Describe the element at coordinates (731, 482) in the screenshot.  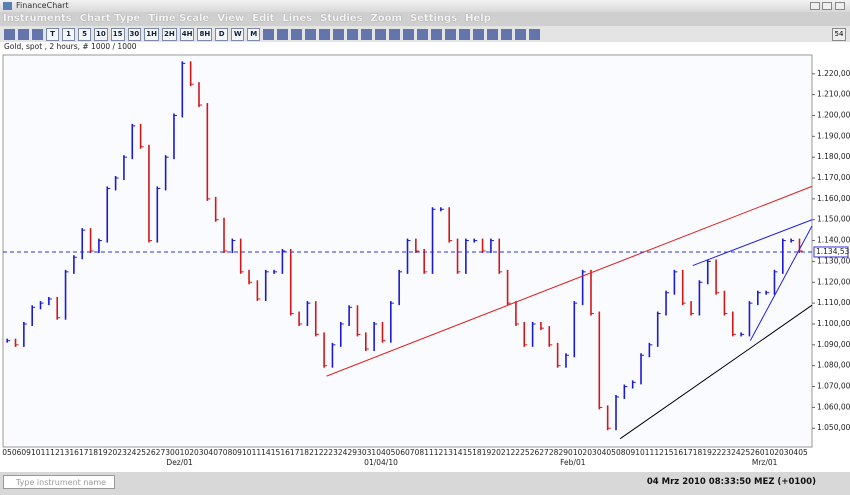
I see `status-datetime: 04 Mrz 2010 08:33:50 MEZ (+0100)` at that location.